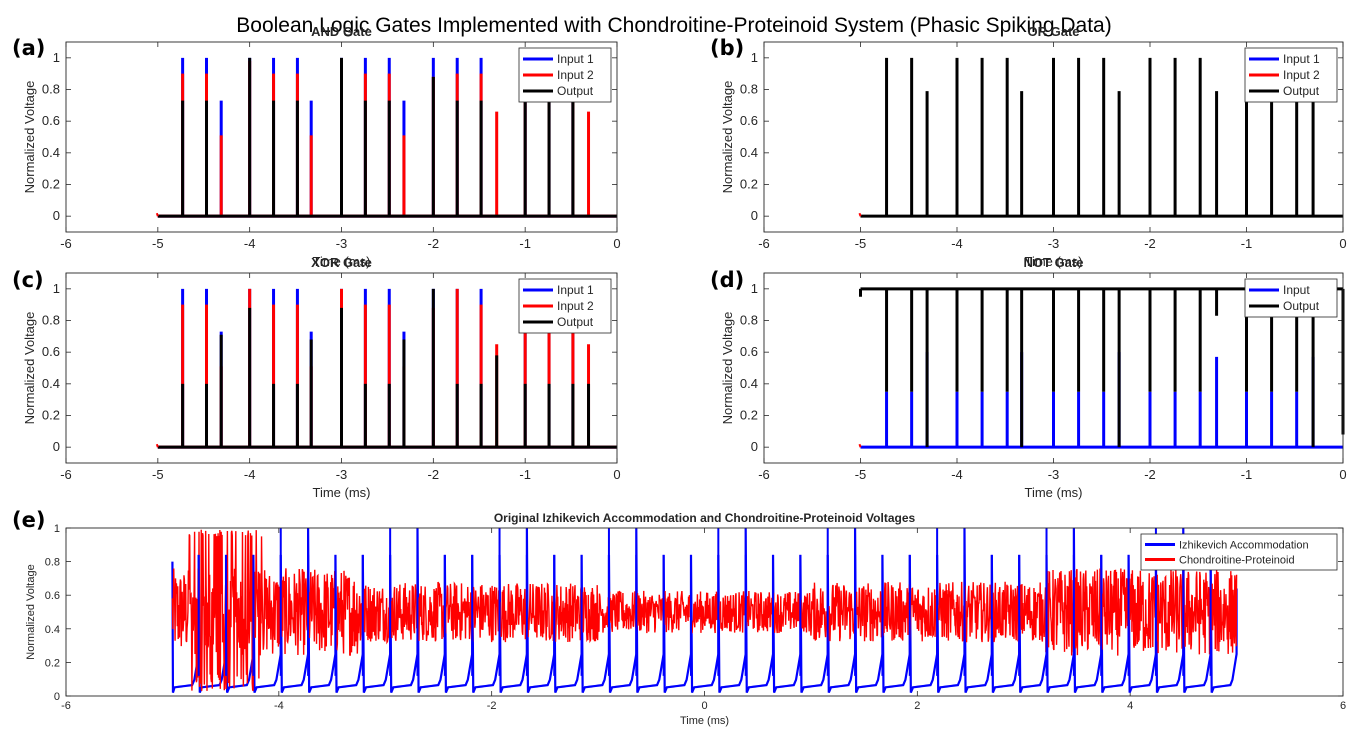  I want to click on legend: Input Output, so click(1291, 298).